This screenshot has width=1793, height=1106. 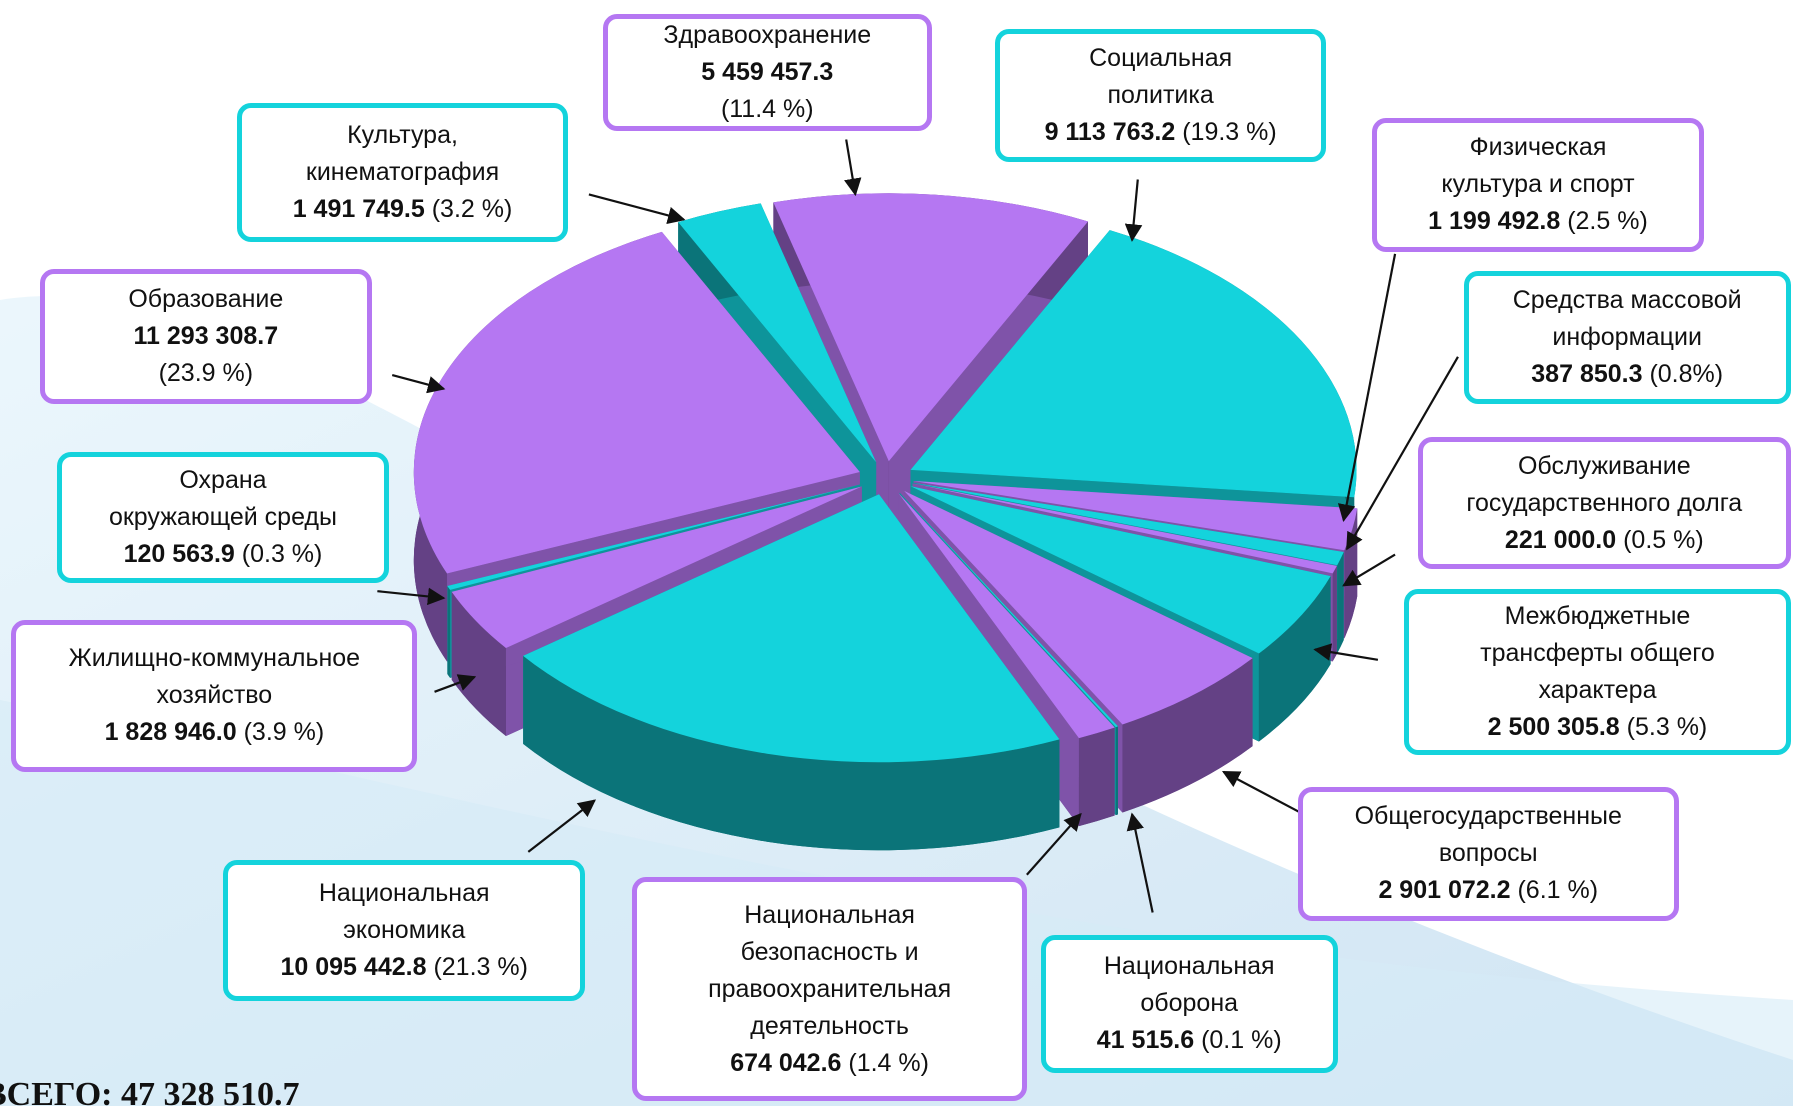 What do you see at coordinates (1560, 539) in the screenshot?
I see `value-label: 221 000.0` at bounding box center [1560, 539].